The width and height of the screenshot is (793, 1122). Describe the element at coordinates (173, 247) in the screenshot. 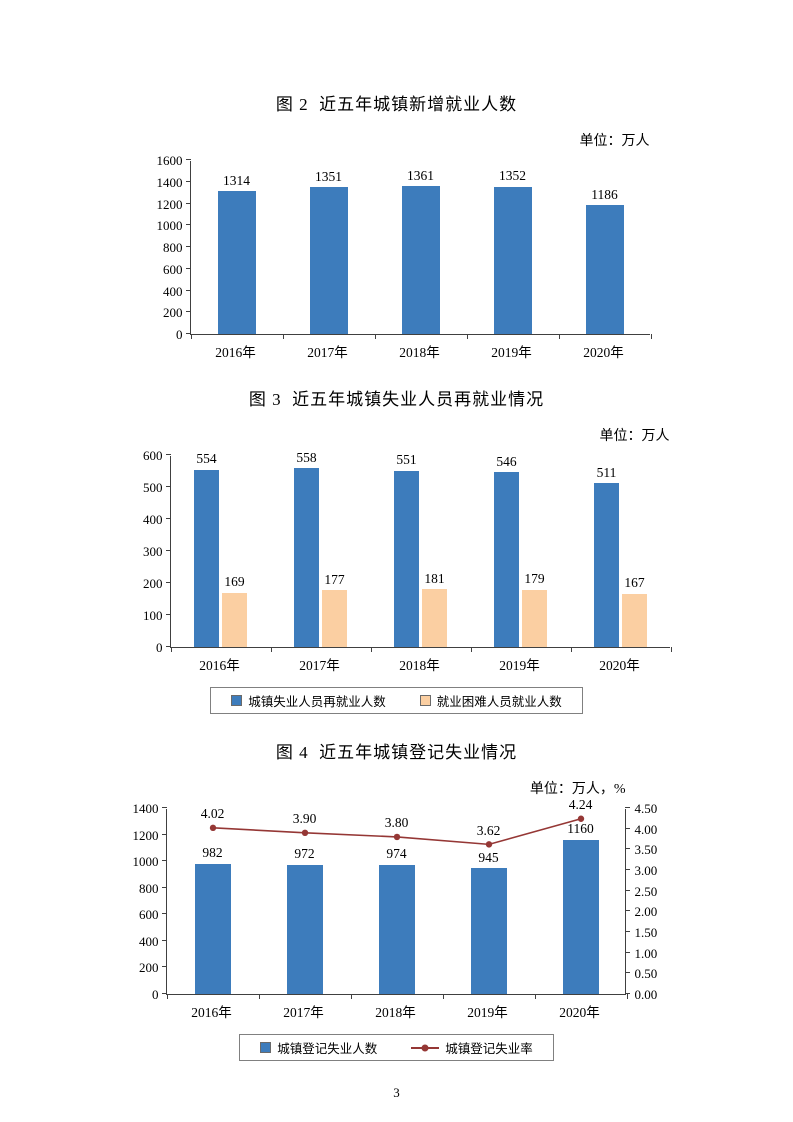

I see `y-tick-label: 800` at that location.